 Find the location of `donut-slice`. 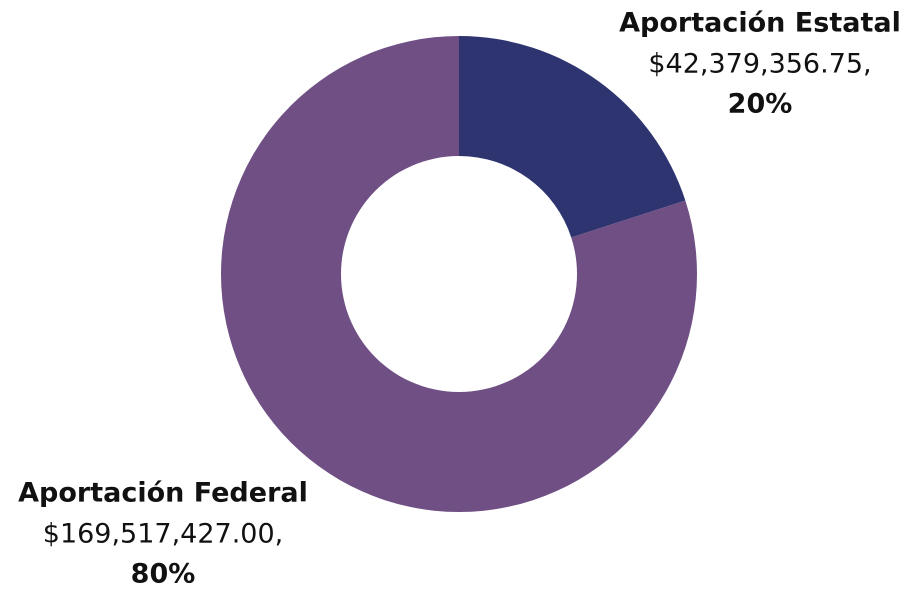

donut-slice is located at coordinates (572, 137).